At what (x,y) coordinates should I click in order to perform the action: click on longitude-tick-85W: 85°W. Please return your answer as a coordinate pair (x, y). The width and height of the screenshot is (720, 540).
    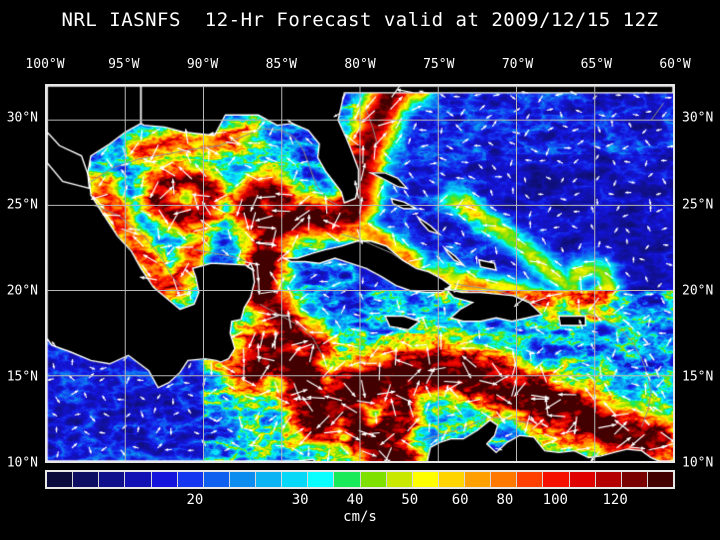
    Looking at the image, I should click on (281, 64).